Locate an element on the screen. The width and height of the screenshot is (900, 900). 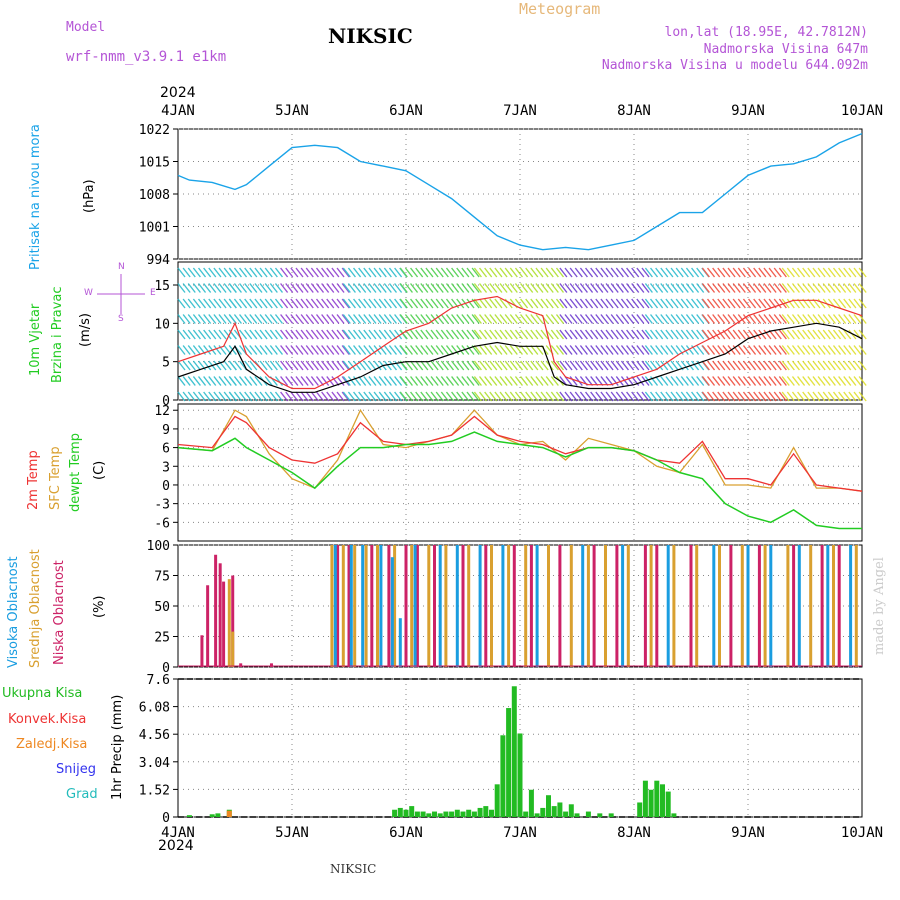
y-tick-label: 50 is located at coordinates (162, 607).